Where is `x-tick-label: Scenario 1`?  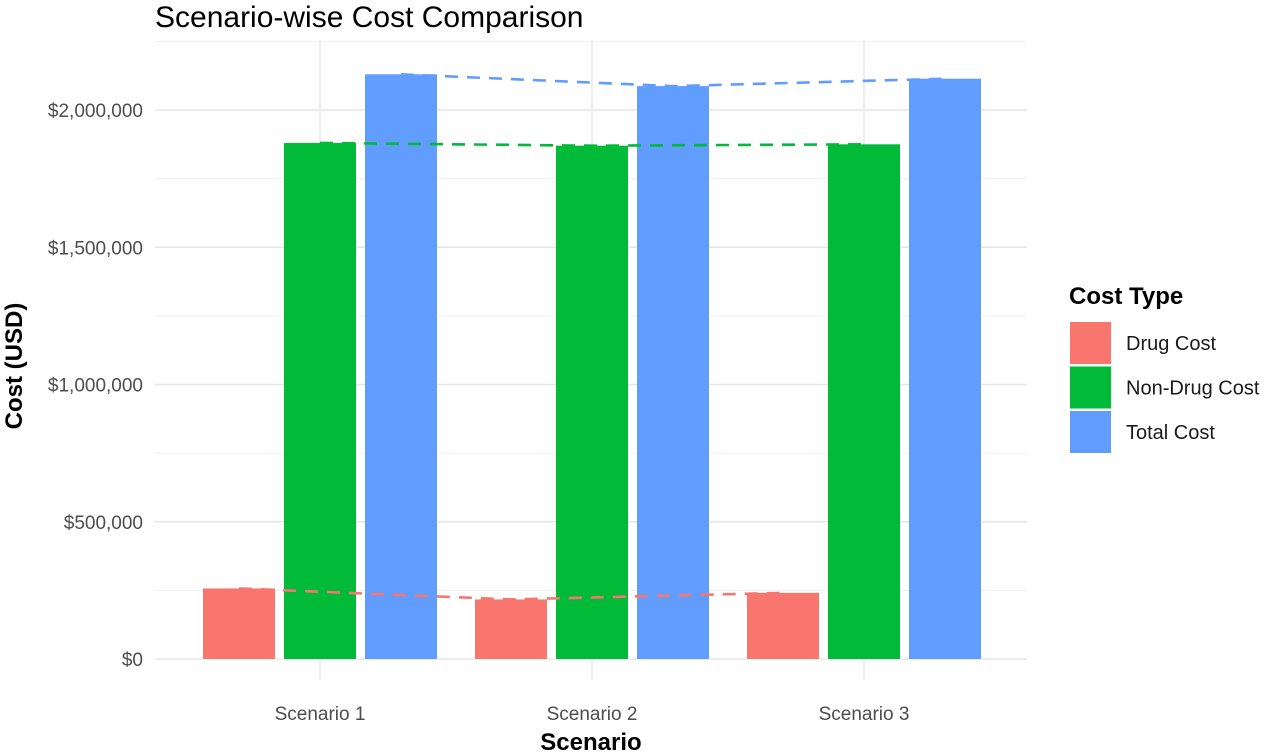 x-tick-label: Scenario 1 is located at coordinates (320, 714).